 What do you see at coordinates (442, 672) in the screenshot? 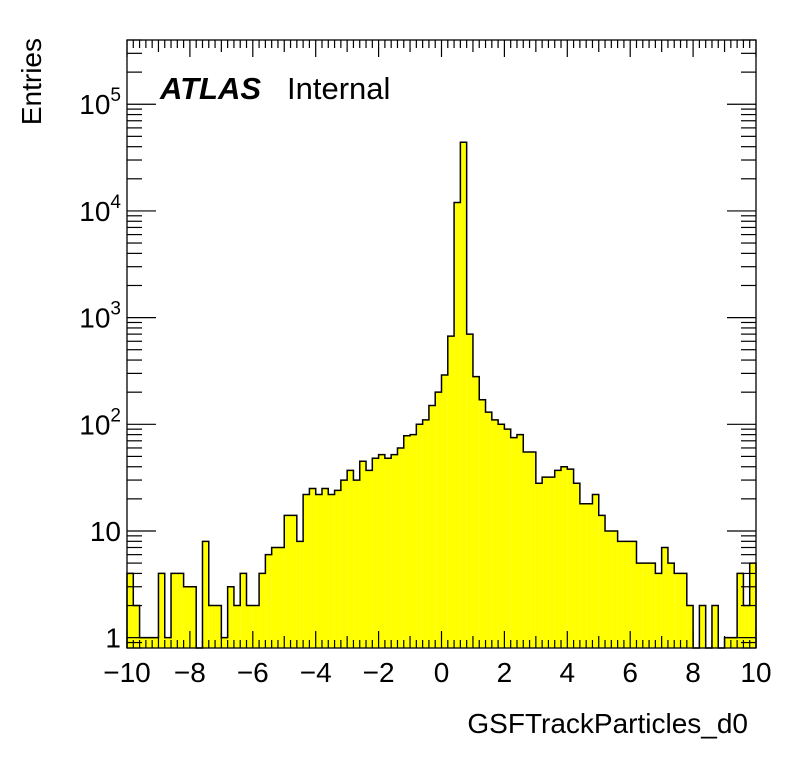
I see `x-tick-label: 0` at bounding box center [442, 672].